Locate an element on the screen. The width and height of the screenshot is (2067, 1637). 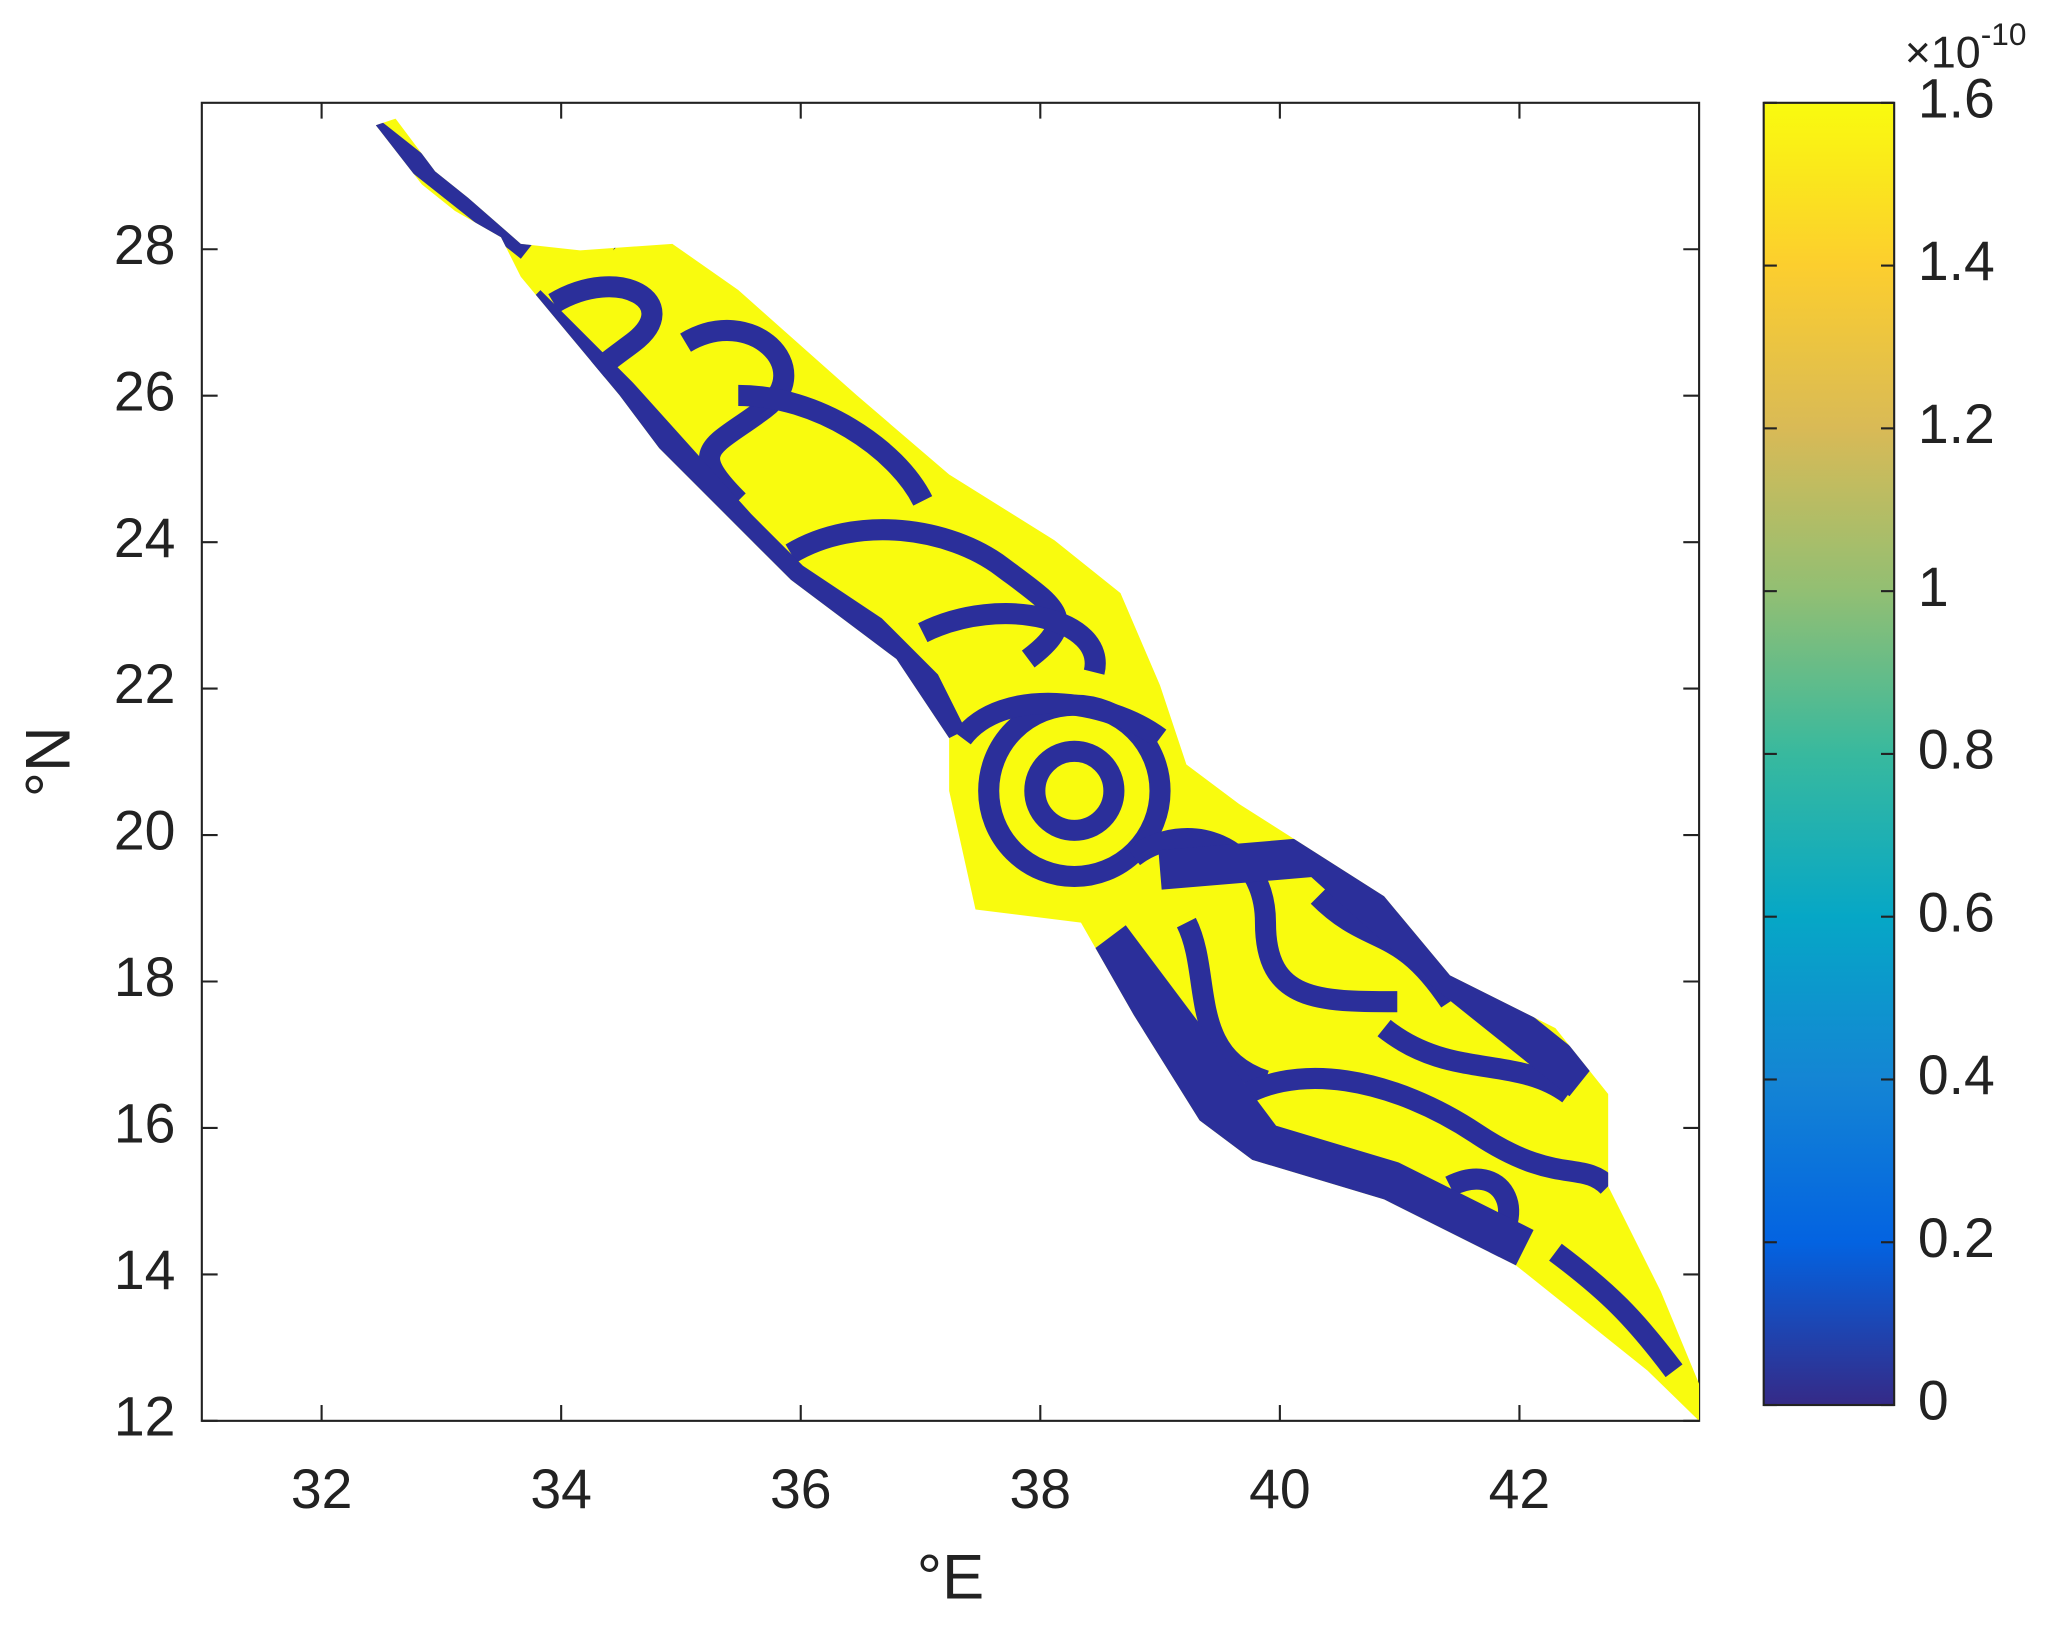
y-tick-label: 26 is located at coordinates (145, 391).